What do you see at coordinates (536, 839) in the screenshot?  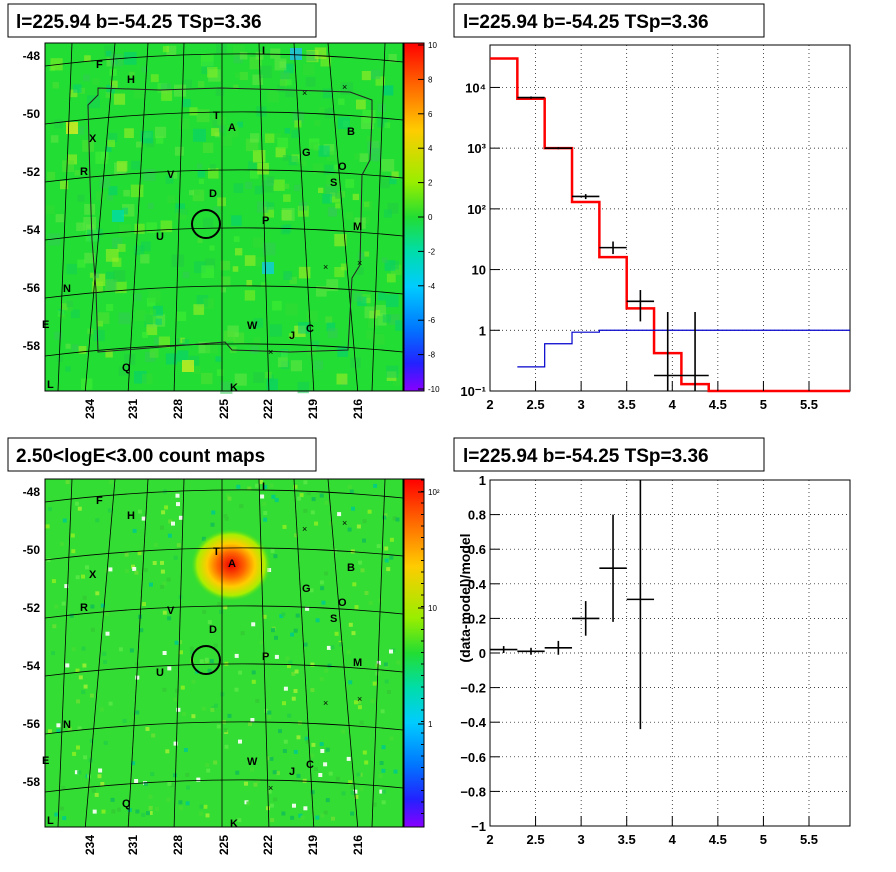 I see `x-tick-label: 2.5` at bounding box center [536, 839].